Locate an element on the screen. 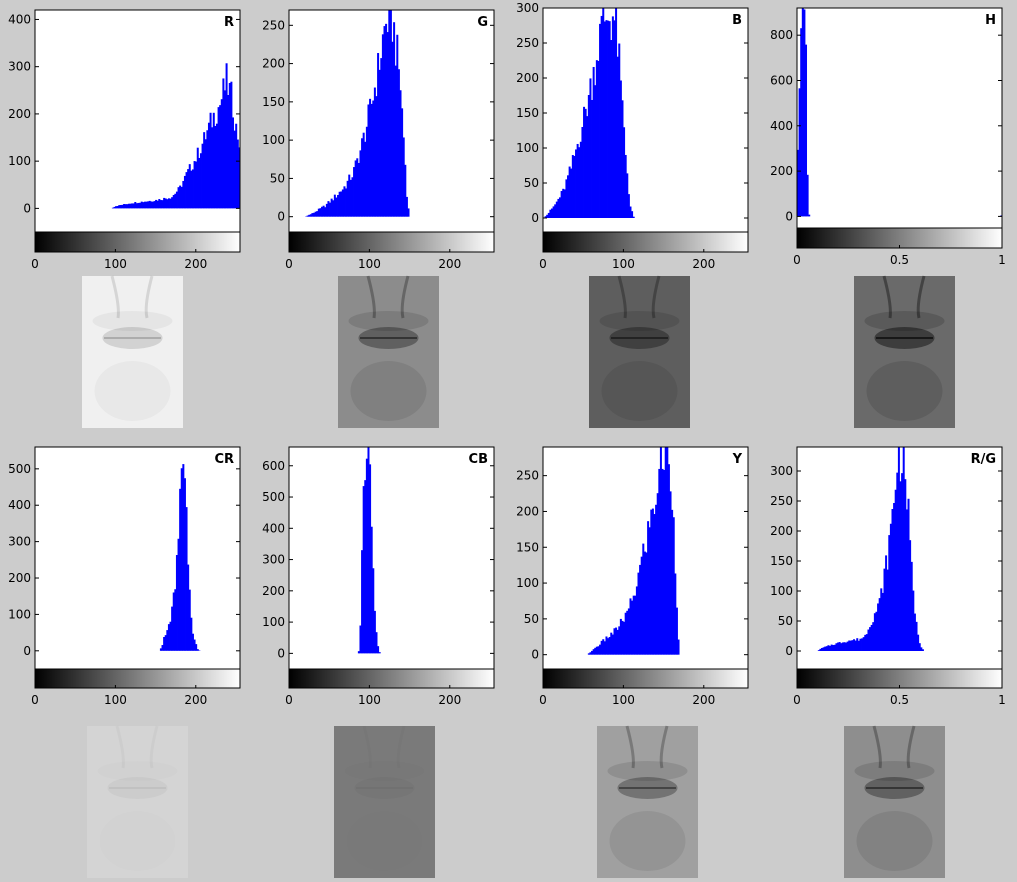 The image size is (1017, 882). colorbar is located at coordinates (137, 678).